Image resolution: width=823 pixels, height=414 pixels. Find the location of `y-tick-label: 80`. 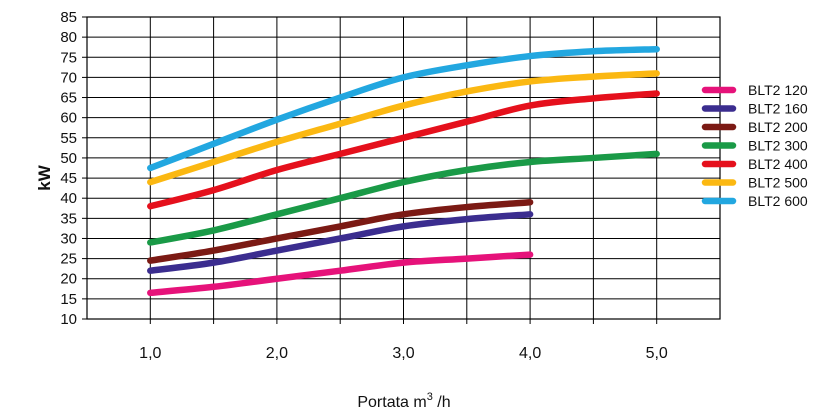

y-tick-label: 80 is located at coordinates (68, 37).